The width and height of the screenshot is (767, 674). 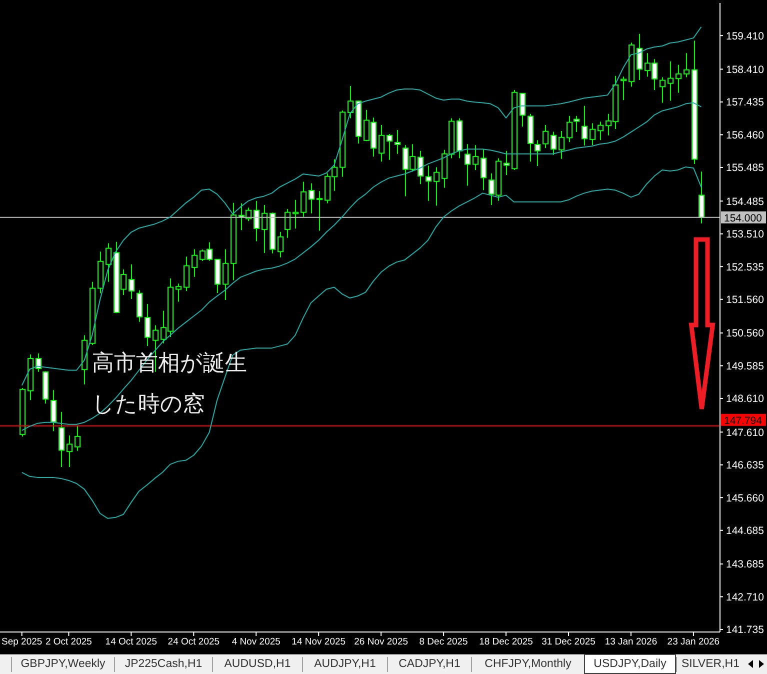 I want to click on x-tick-label: 23 Jan 2026, so click(x=693, y=642).